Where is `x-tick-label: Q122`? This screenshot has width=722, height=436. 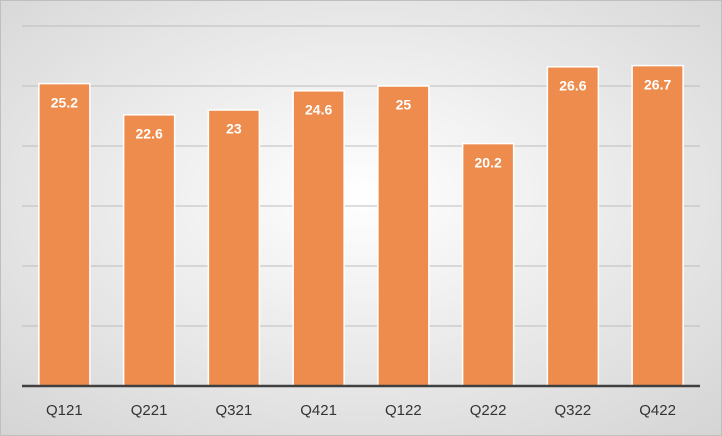
x-tick-label: Q122 is located at coordinates (403, 410).